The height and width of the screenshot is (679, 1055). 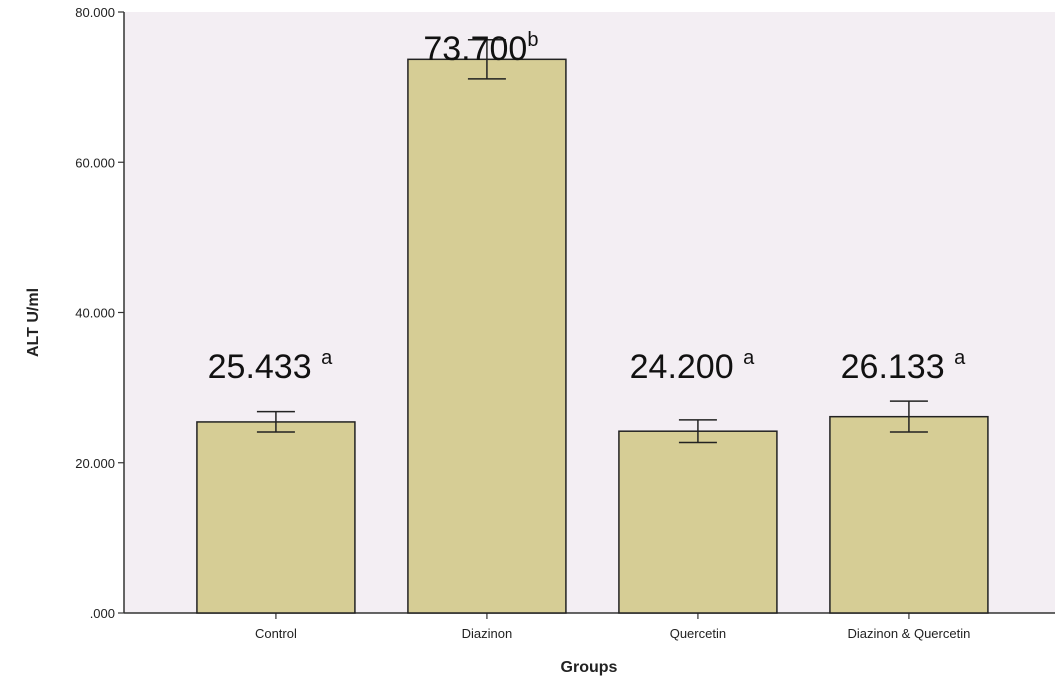 What do you see at coordinates (276, 633) in the screenshot?
I see `x-tick-label: Control` at bounding box center [276, 633].